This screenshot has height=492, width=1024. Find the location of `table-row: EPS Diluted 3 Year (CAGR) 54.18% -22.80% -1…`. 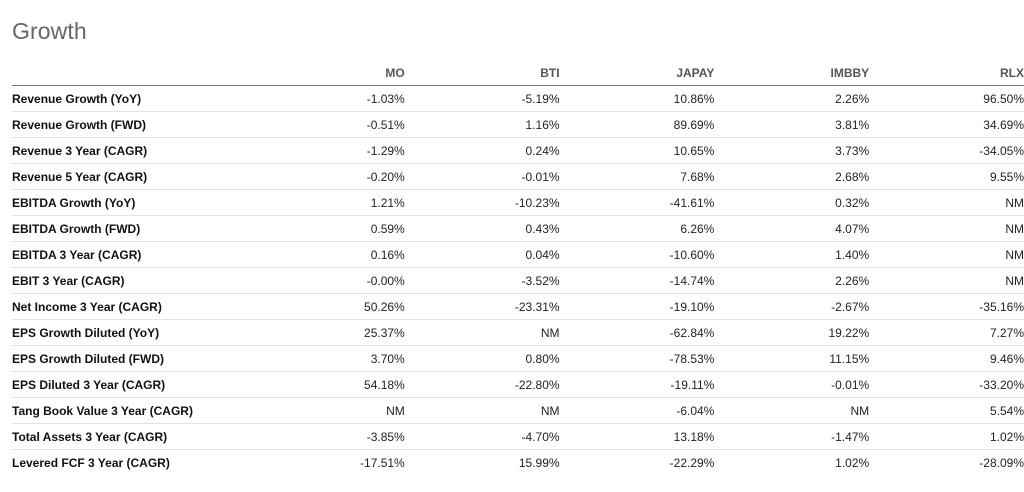

table-row: EPS Diluted 3 Year (CAGR) 54.18% -22.80% -1… is located at coordinates (518, 384).